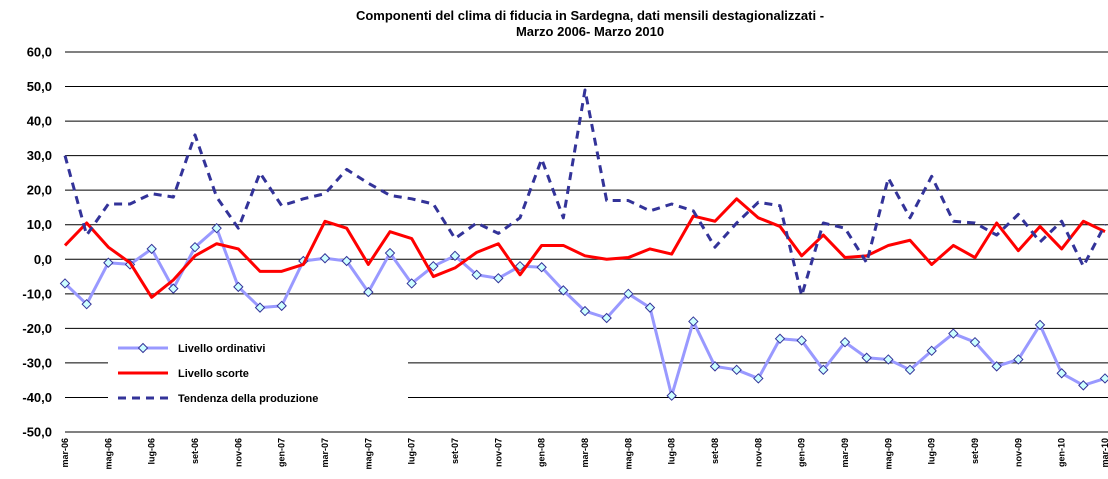 The height and width of the screenshot is (479, 1108). Describe the element at coordinates (1062, 452) in the screenshot. I see `x-tick-label: gen-10` at that location.